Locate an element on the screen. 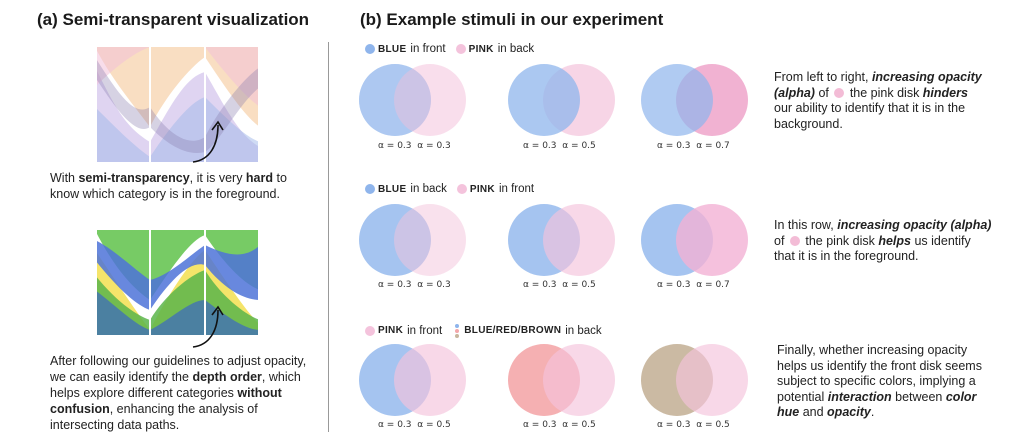  panel-divider is located at coordinates (328, 237).